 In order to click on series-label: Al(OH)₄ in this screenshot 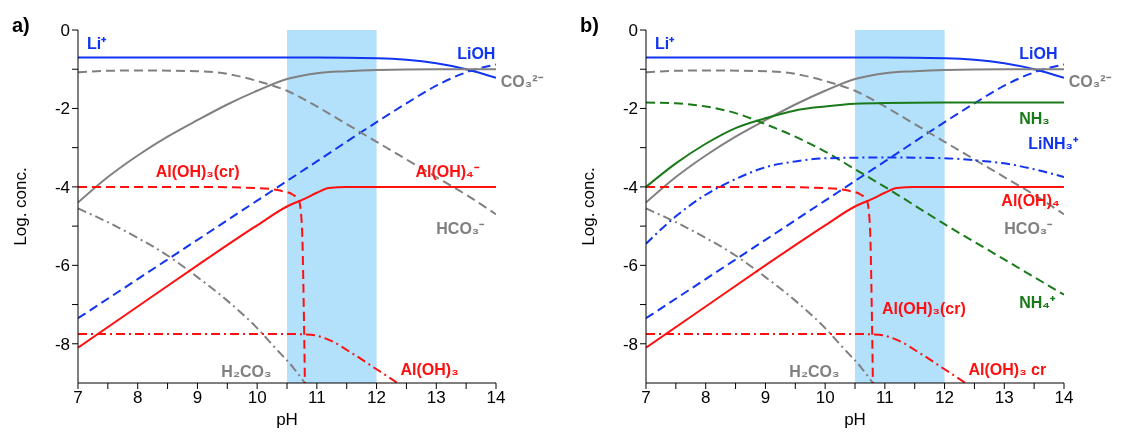, I will do `click(1030, 201)`.